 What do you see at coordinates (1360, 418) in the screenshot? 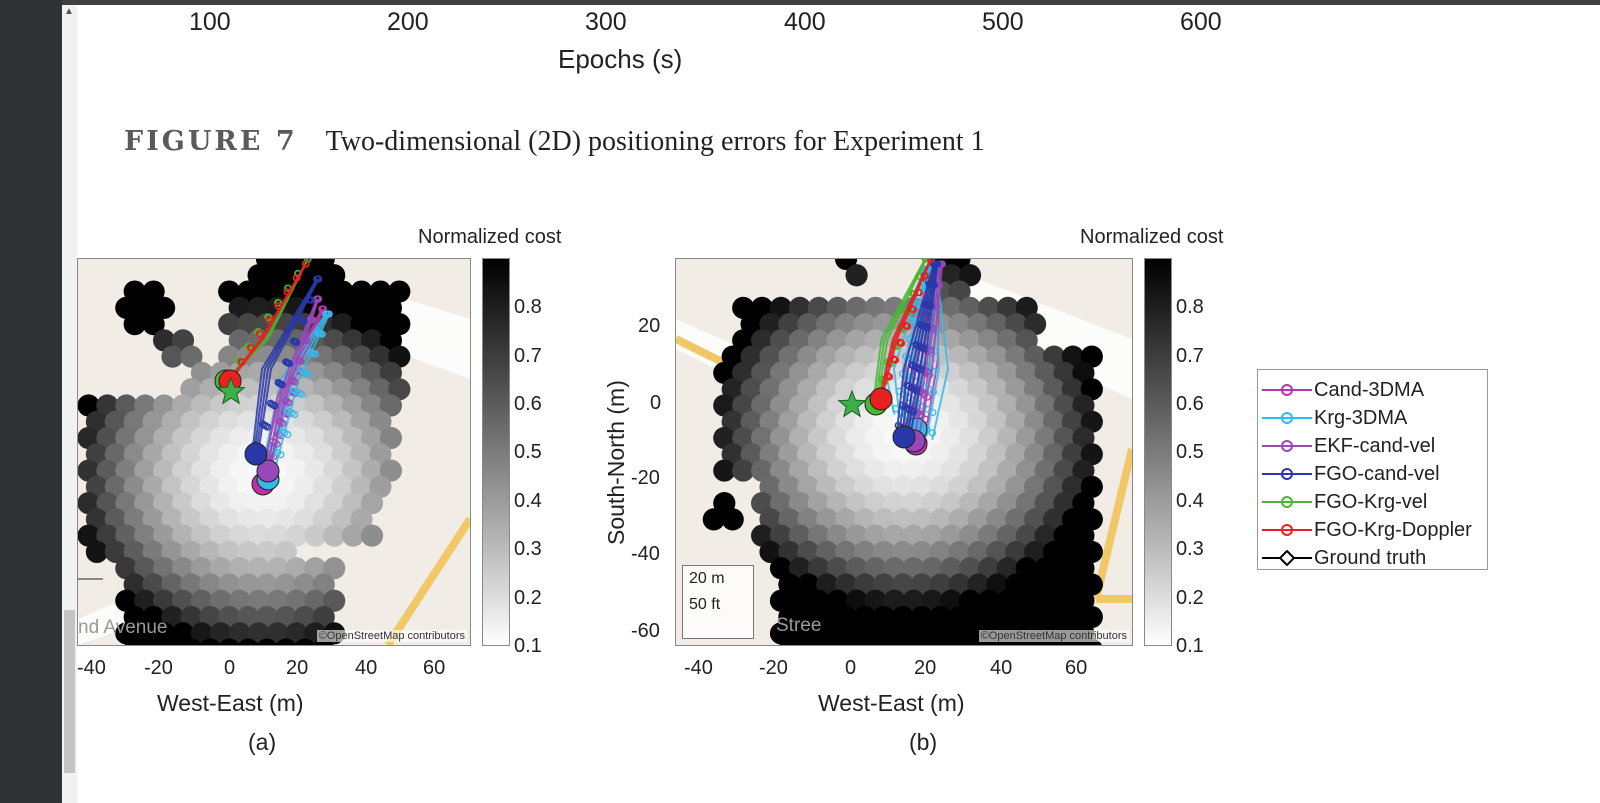
I see `legend-label: Krg-3DMA` at bounding box center [1360, 418].